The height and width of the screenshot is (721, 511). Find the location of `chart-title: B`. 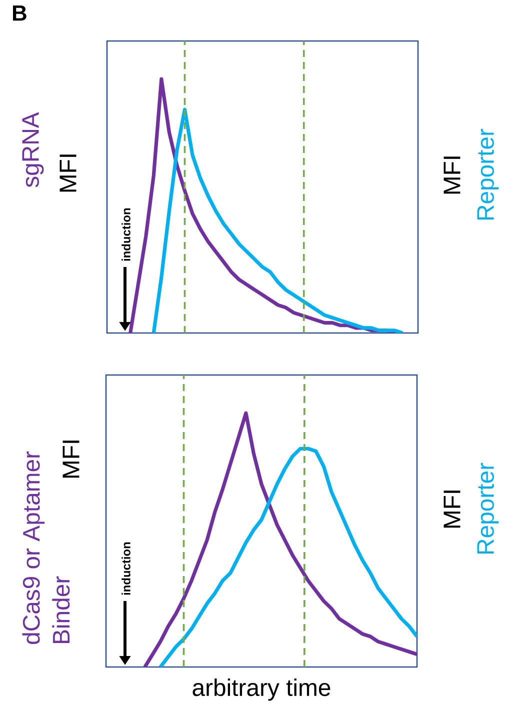

chart-title: B is located at coordinates (19, 13).